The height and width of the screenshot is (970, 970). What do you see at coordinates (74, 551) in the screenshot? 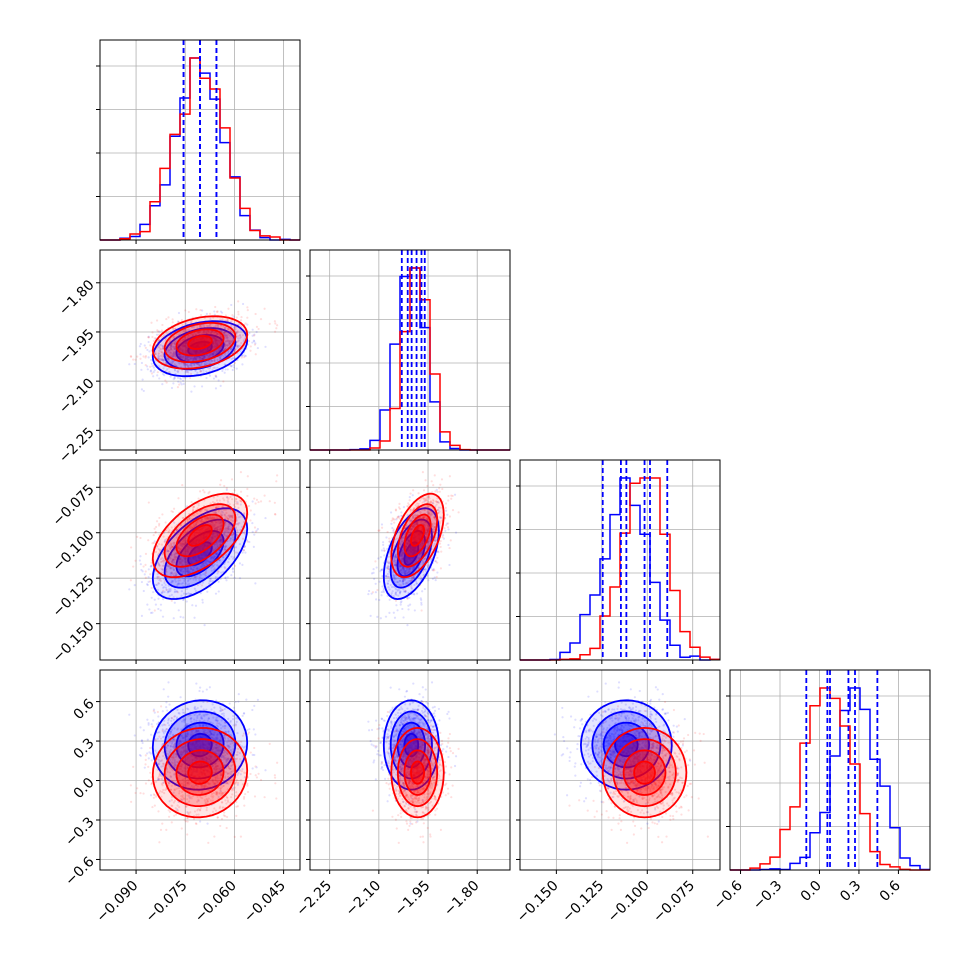
I see `y-tick-label: −0.100` at bounding box center [74, 551].